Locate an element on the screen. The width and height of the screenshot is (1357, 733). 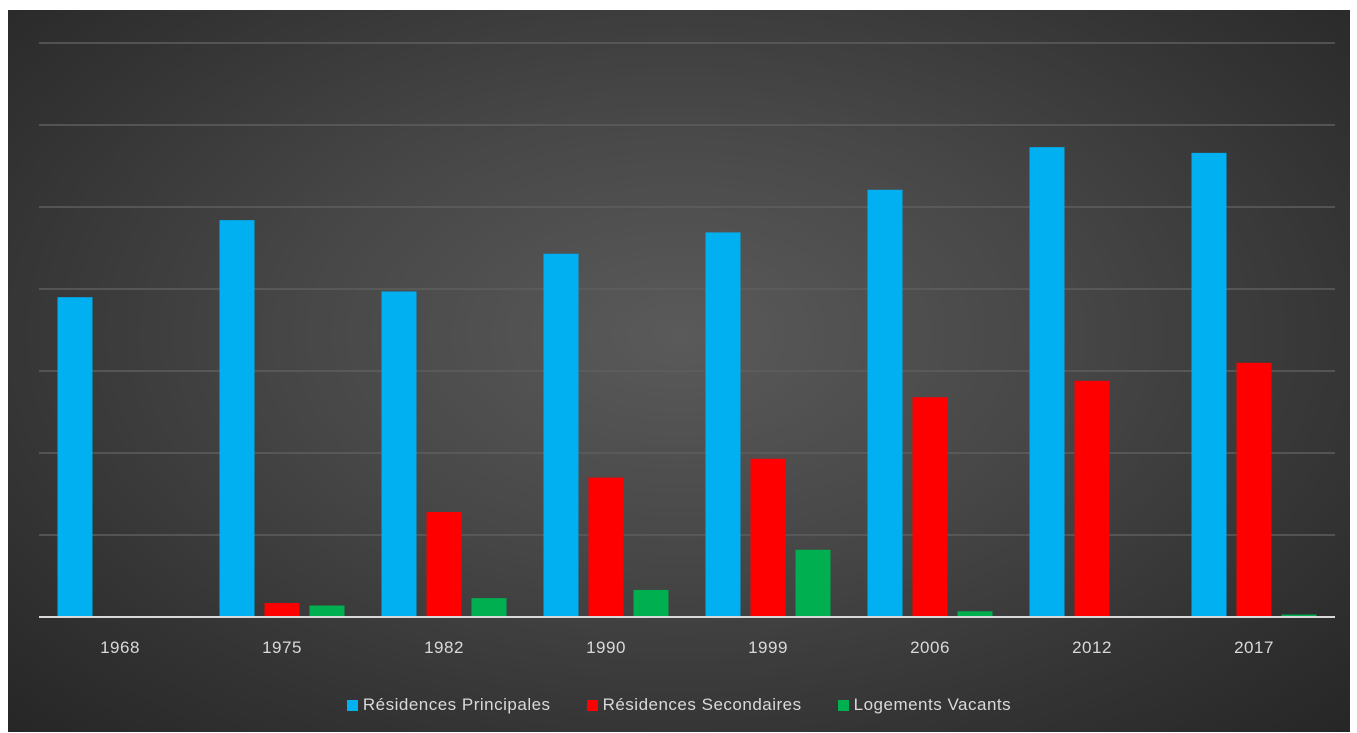
bar-résidences-secondaires-2006 is located at coordinates (930, 507).